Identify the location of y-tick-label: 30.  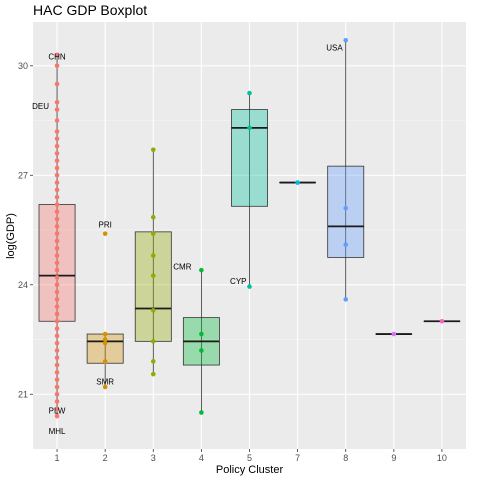
(23, 66).